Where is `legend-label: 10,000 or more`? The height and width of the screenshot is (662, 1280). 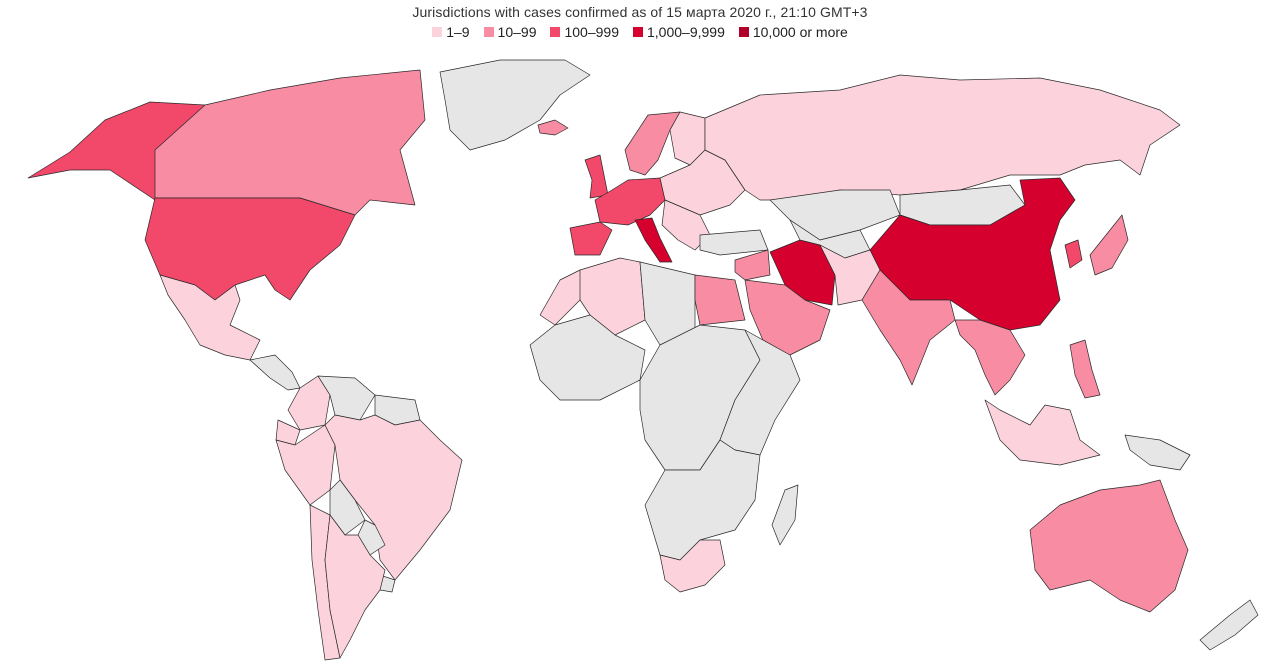 legend-label: 10,000 or more is located at coordinates (800, 32).